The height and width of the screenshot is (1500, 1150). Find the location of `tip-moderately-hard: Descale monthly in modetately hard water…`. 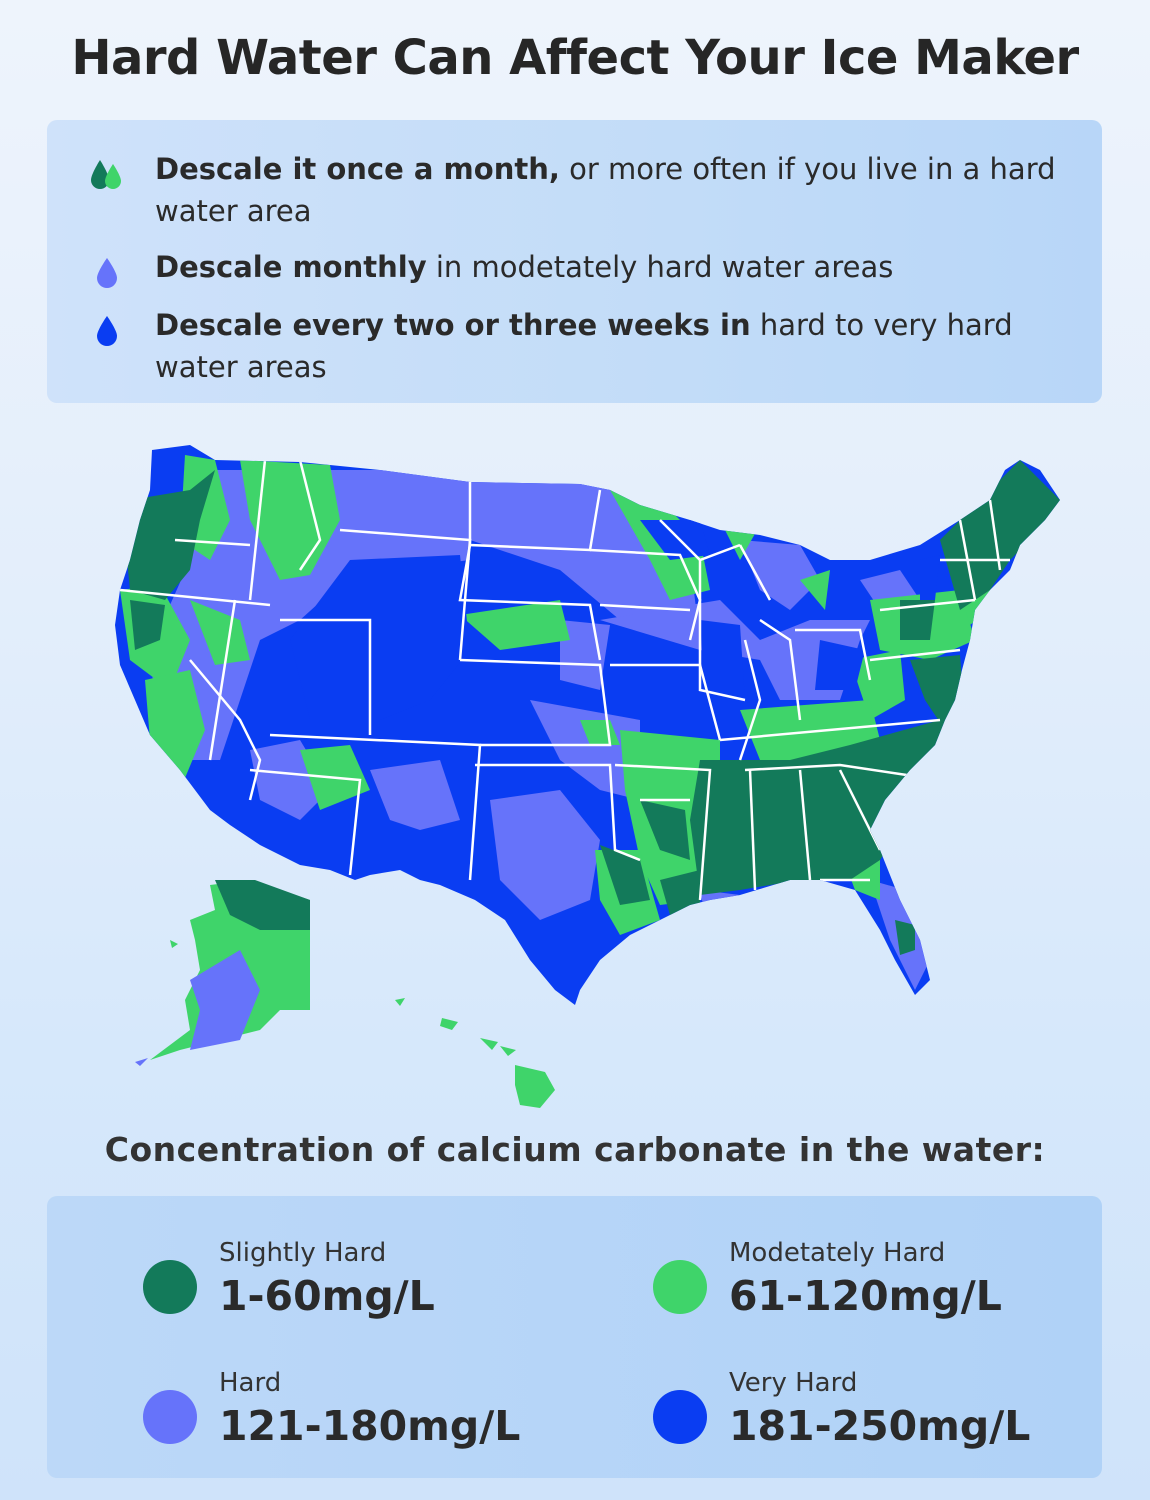

tip-moderately-hard: Descale monthly in modetately hard water… is located at coordinates (577, 267).